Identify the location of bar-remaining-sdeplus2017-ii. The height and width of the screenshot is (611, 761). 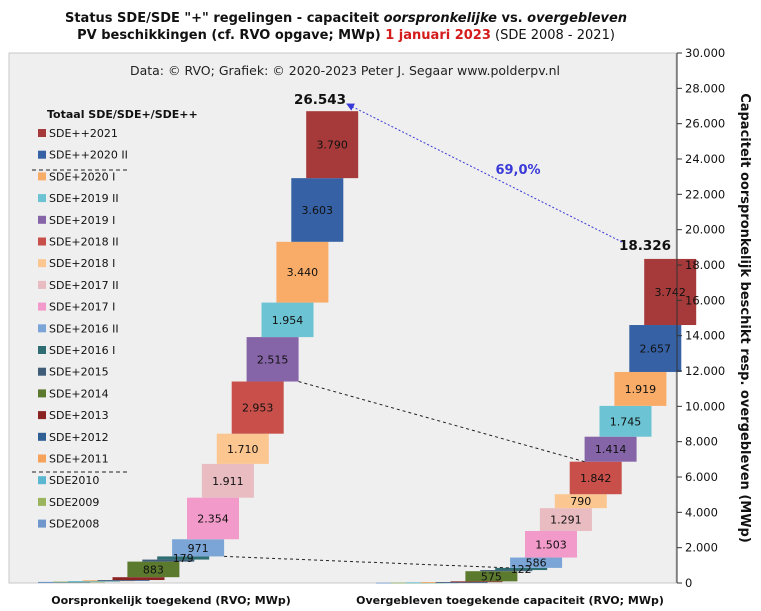
(565, 519).